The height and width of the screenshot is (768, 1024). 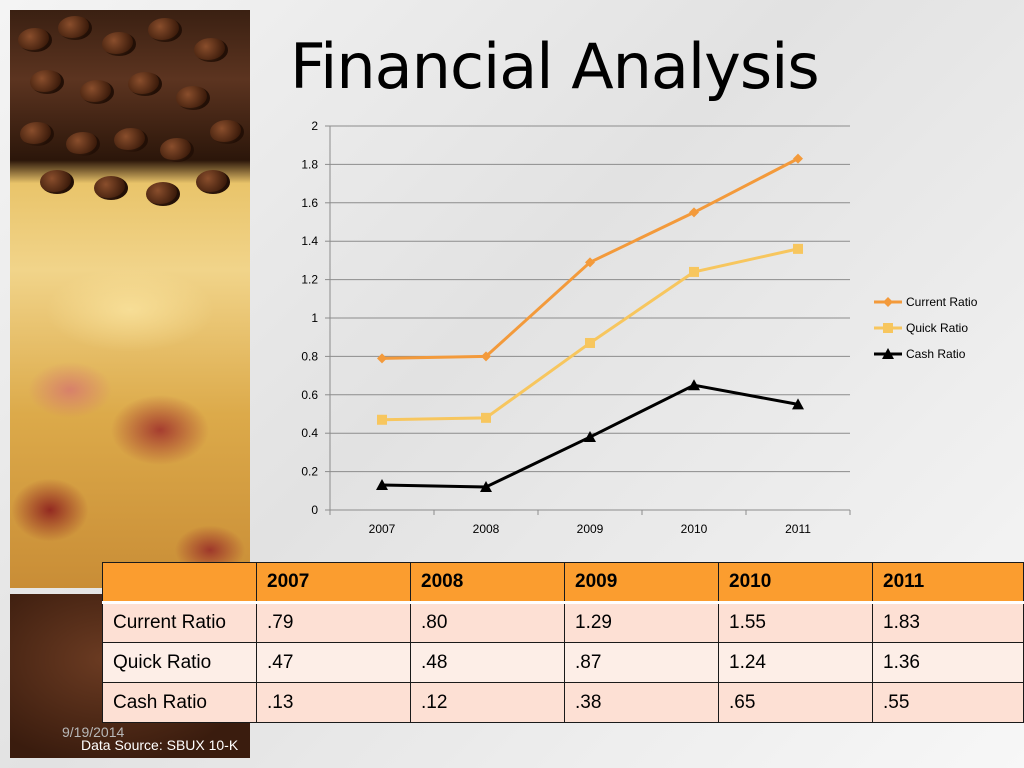 I want to click on table-cell: .55, so click(x=948, y=702).